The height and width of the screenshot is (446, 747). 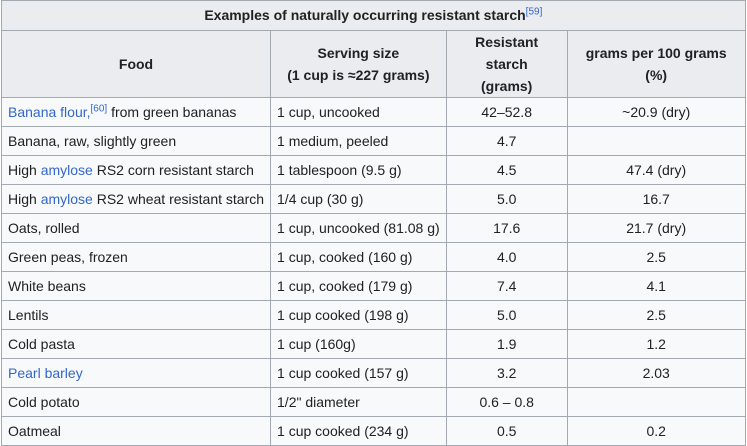 What do you see at coordinates (358, 199) in the screenshot?
I see `cell-serving-size: 1/4 cup (30 g)` at bounding box center [358, 199].